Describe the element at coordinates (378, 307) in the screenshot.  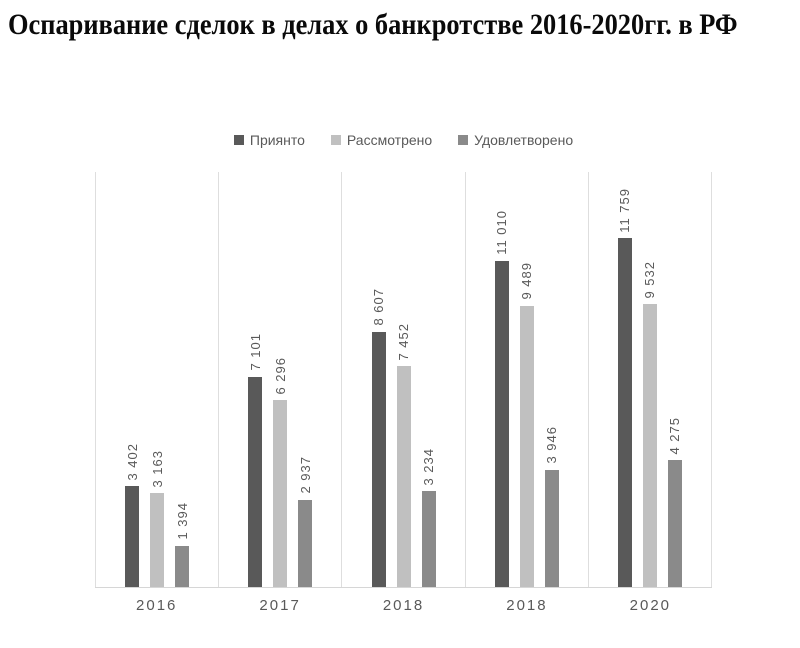
I see `bar-value-label: 8 607` at that location.